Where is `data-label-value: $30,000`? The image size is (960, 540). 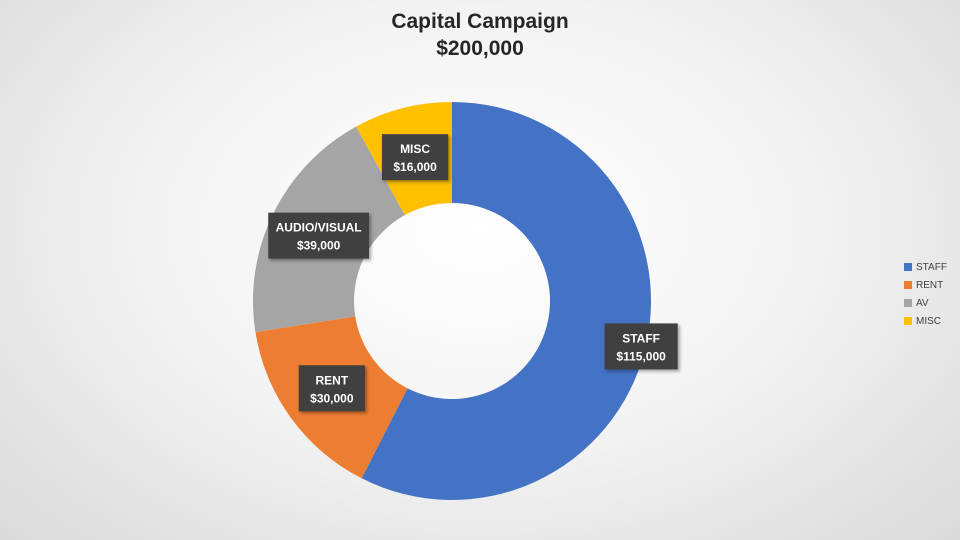 data-label-value: $30,000 is located at coordinates (332, 398).